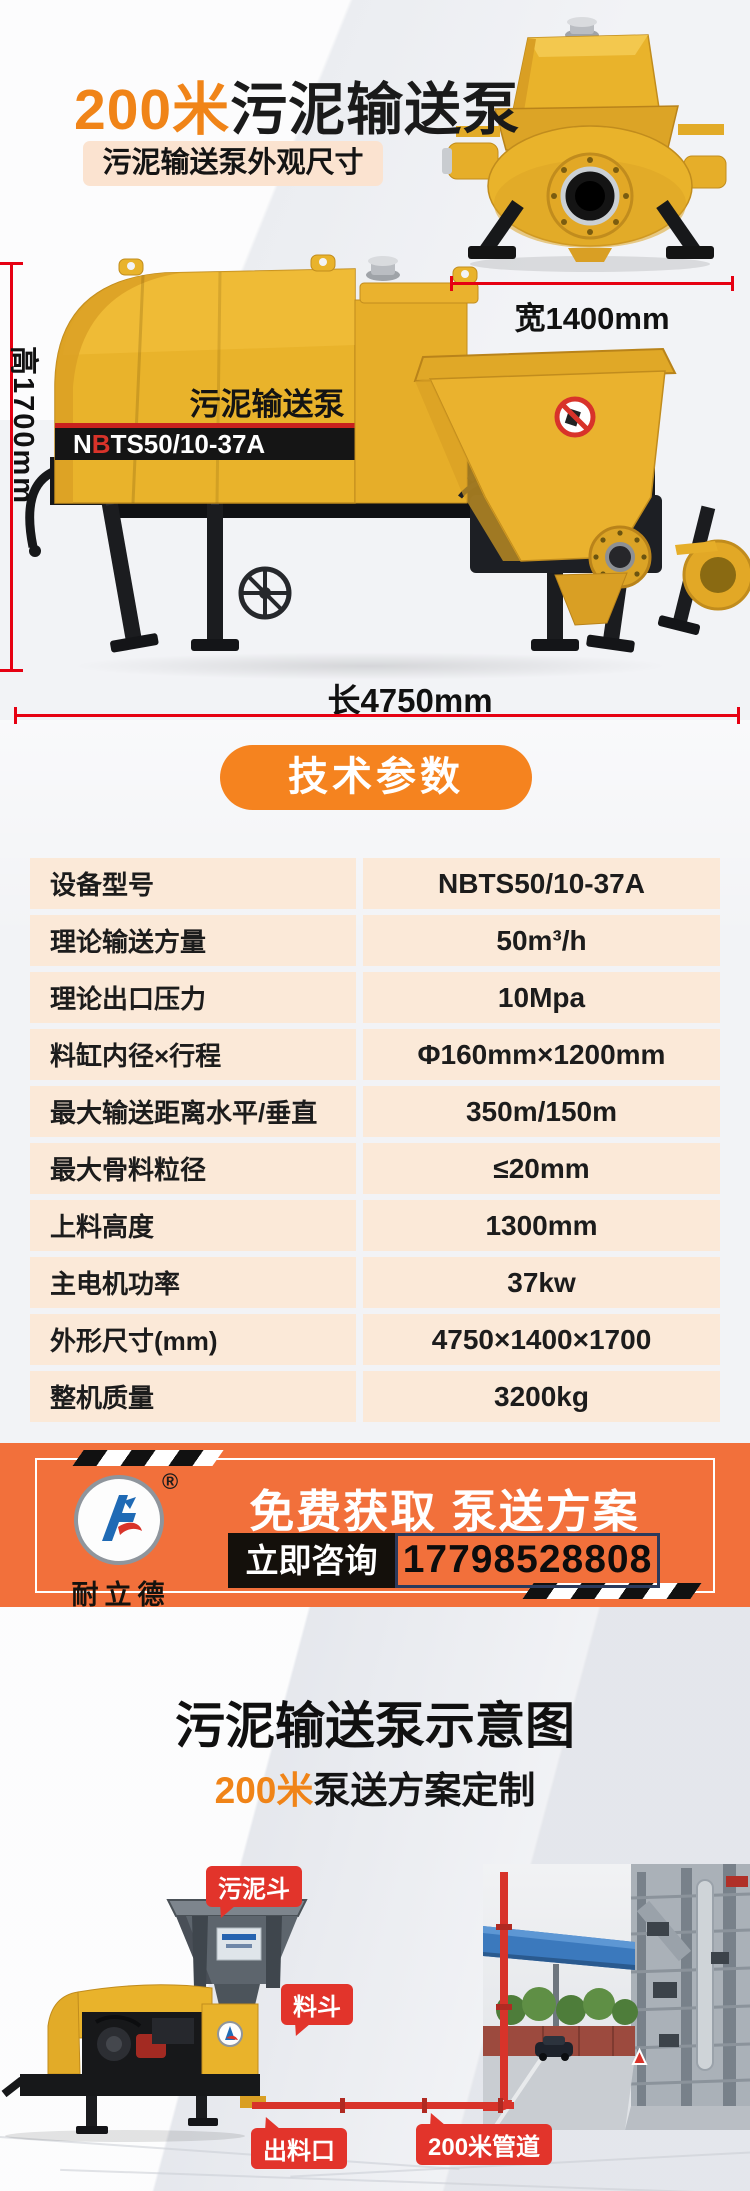  Describe the element at coordinates (541, 1339) in the screenshot. I see `spec-value: 4750×1400×1700` at that location.